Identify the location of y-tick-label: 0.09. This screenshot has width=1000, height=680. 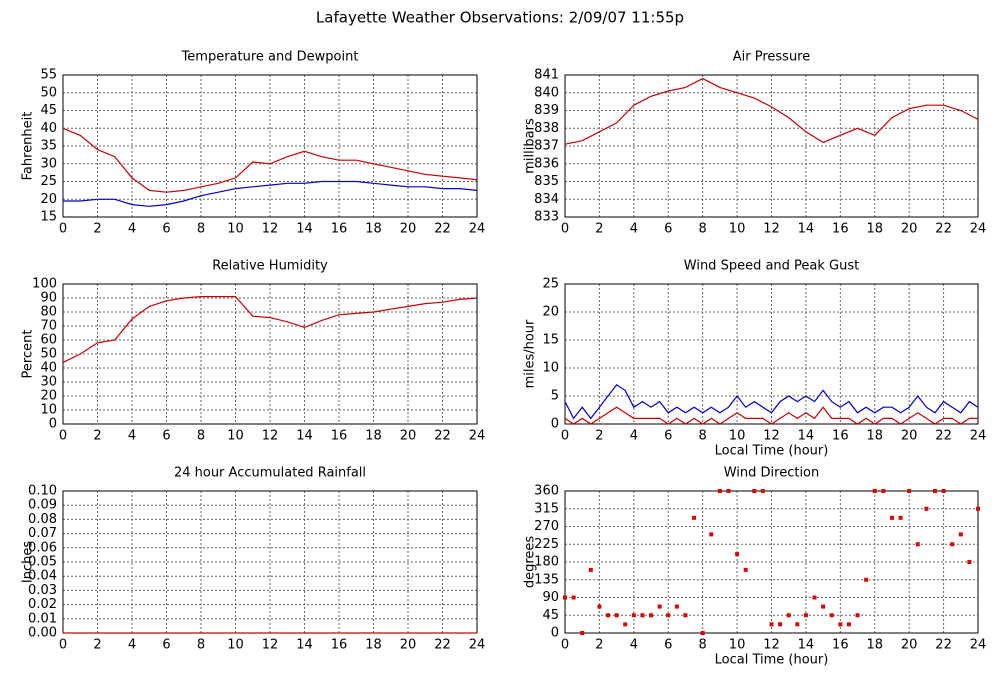
(42, 505).